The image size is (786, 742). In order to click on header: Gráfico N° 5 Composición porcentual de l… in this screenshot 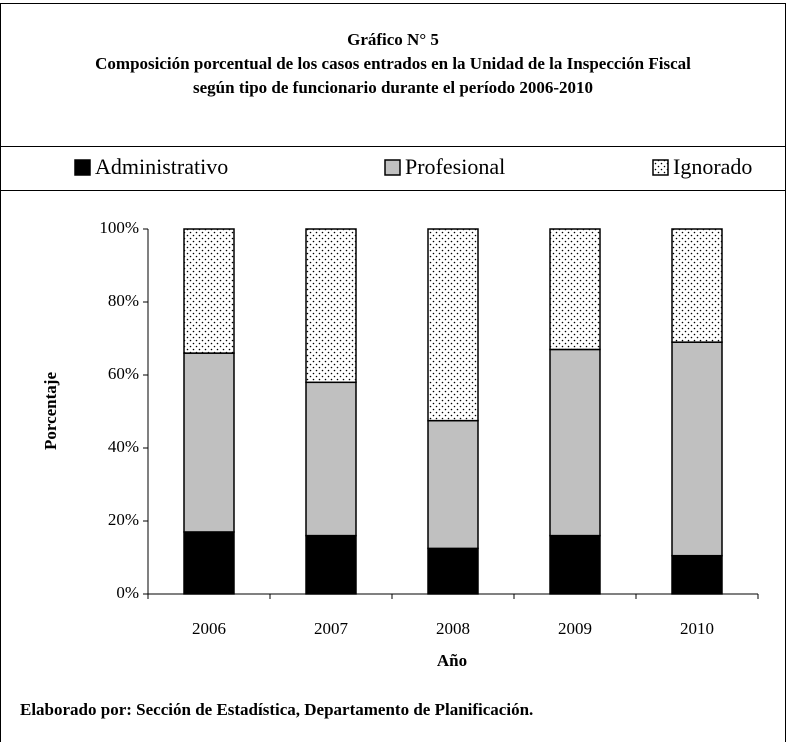, I will do `click(393, 64)`.